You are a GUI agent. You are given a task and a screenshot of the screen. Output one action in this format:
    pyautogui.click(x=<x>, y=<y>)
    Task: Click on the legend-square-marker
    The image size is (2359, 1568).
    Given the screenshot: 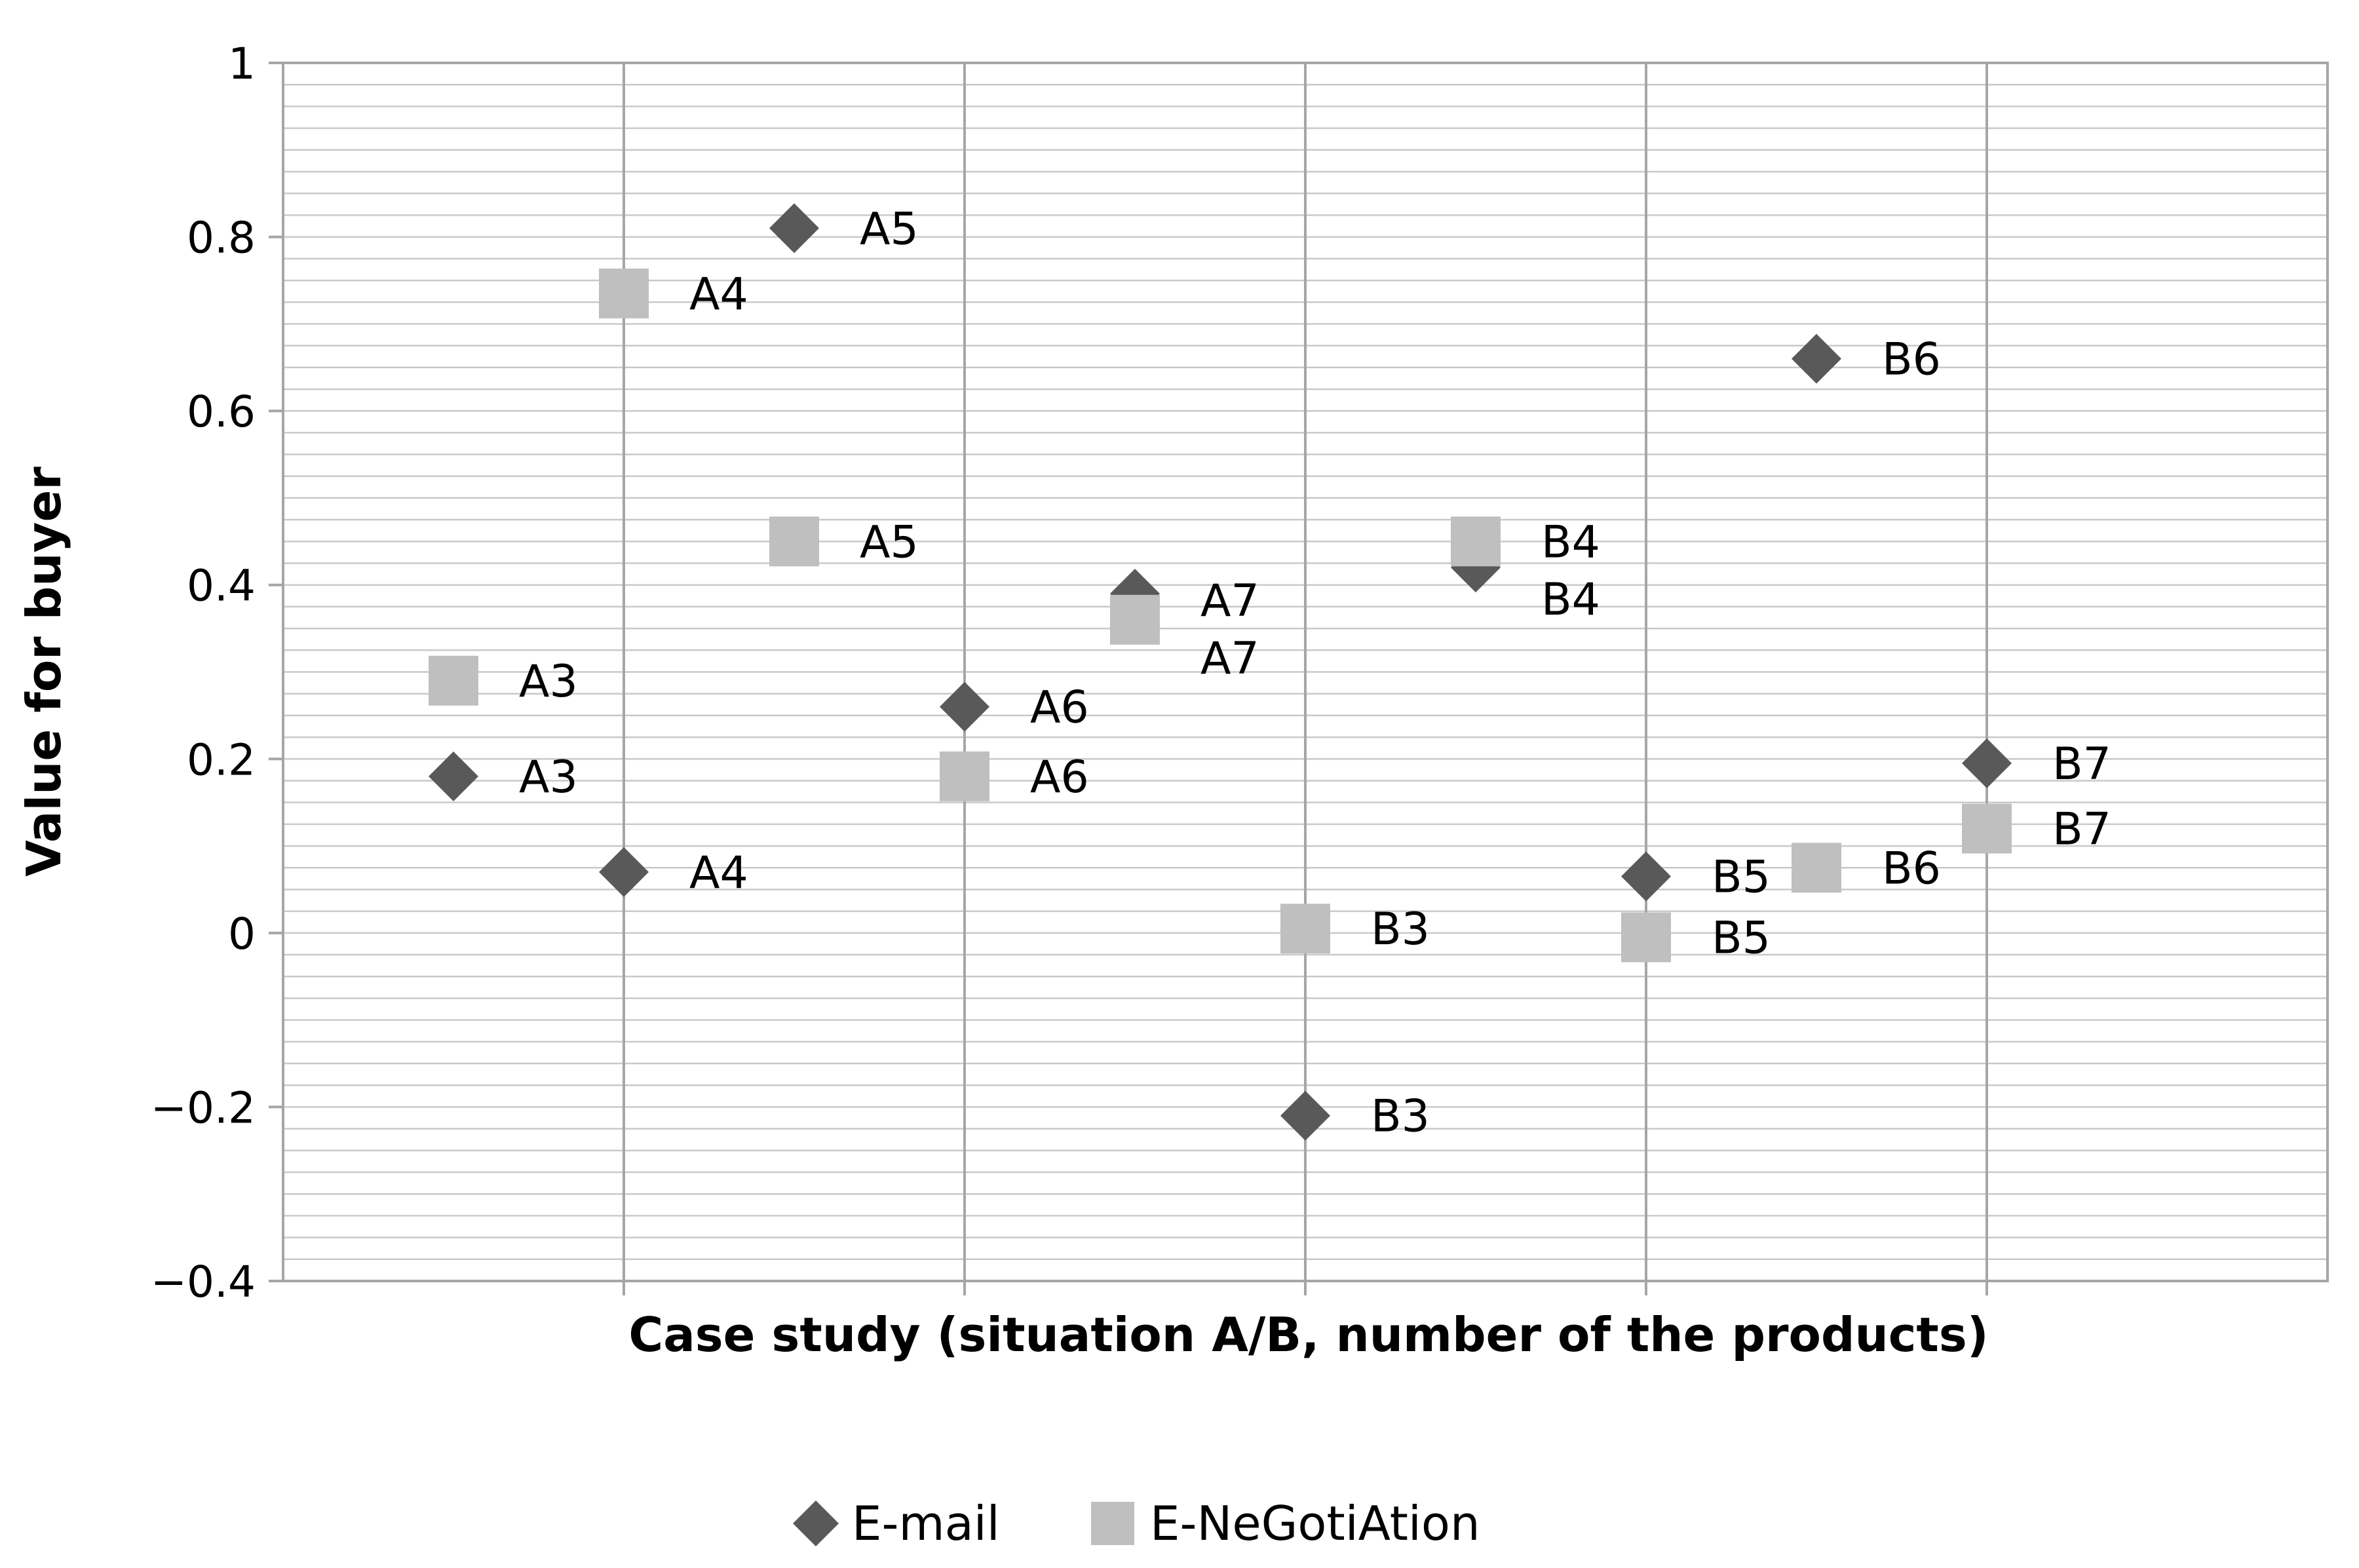 What is the action you would take?
    pyautogui.click(x=1112, y=1524)
    